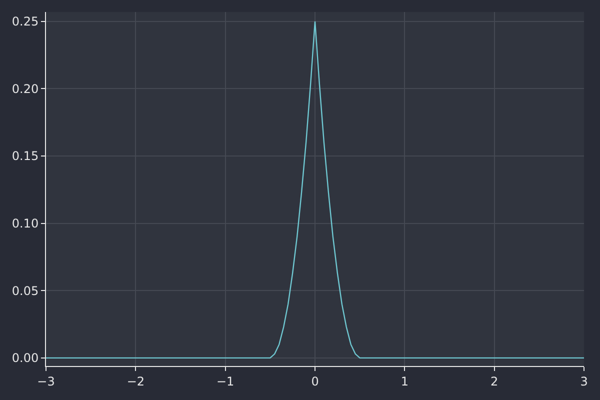  I want to click on y-tick-label: 0.15, so click(25, 156).